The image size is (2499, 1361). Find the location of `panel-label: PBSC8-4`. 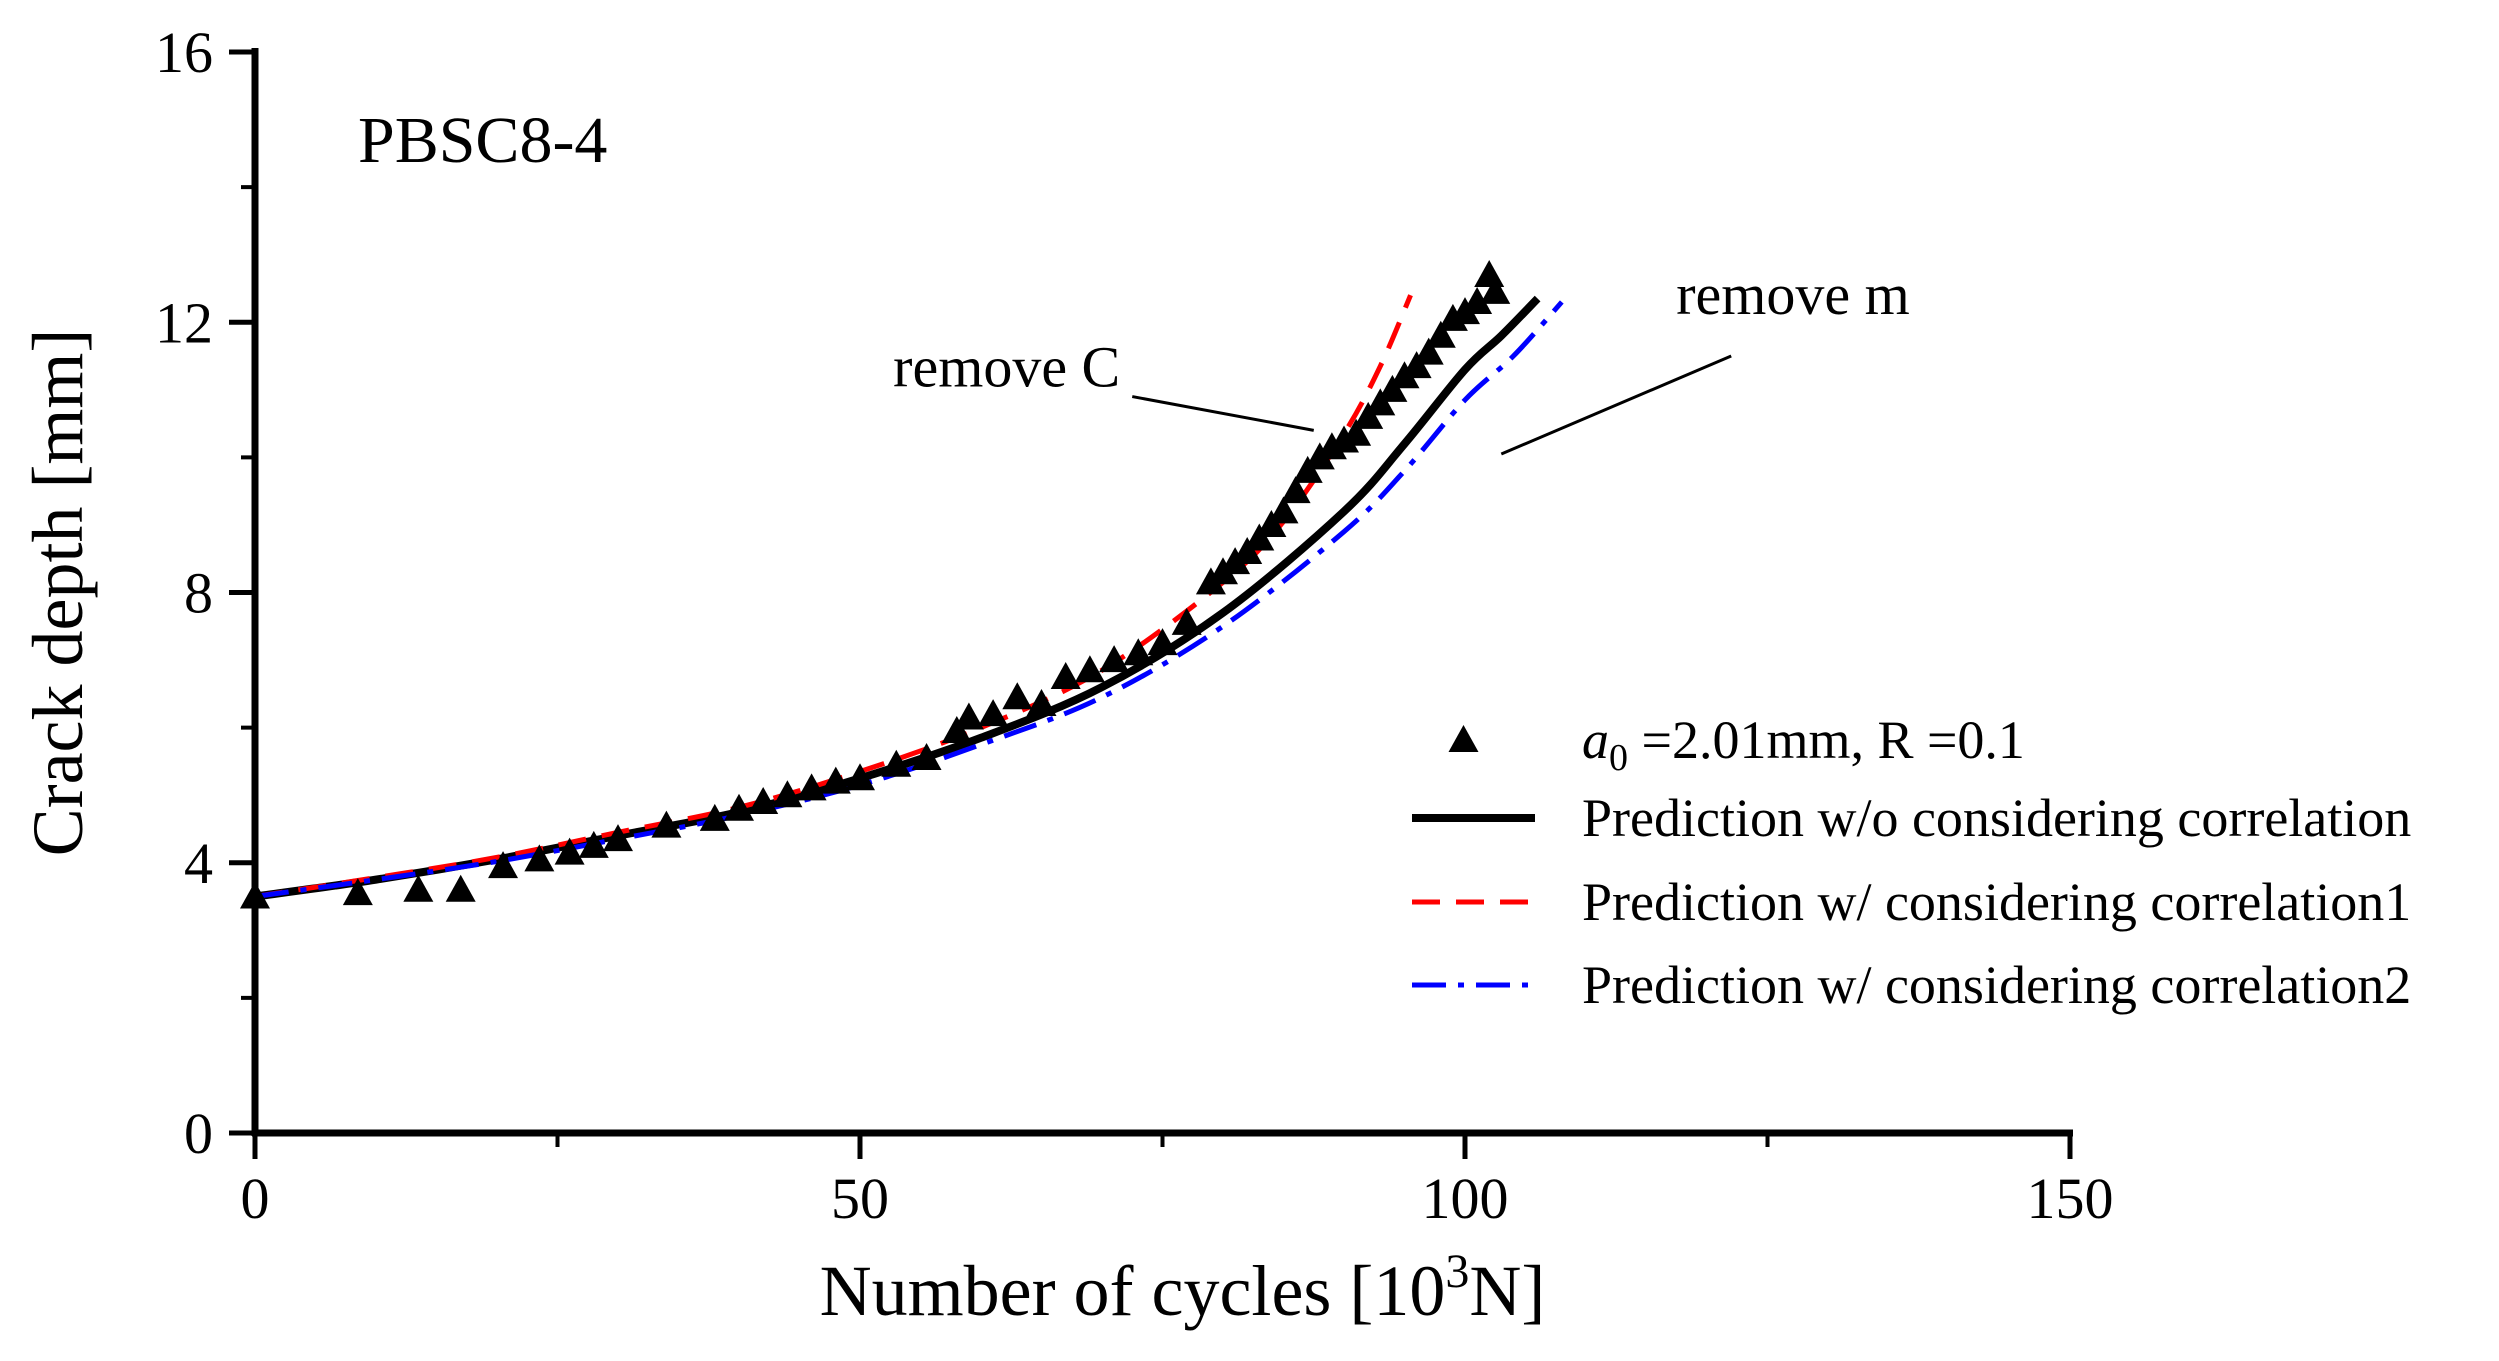

panel-label: PBSC8-4 is located at coordinates (482, 140).